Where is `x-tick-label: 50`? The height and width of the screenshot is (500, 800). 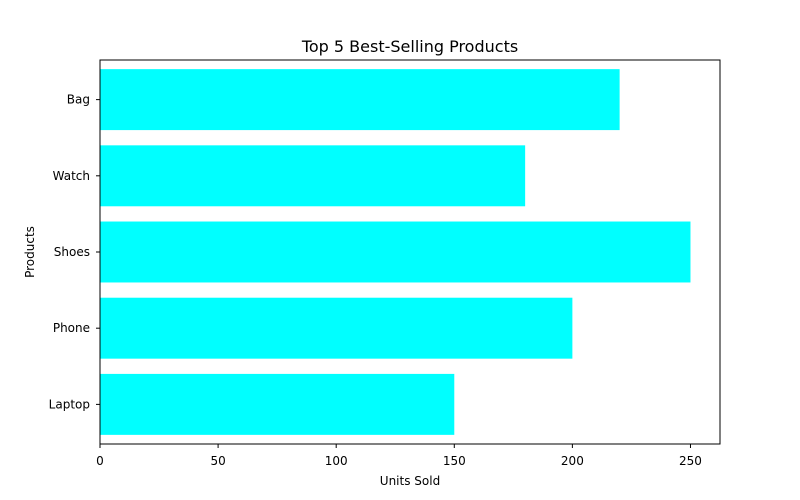
x-tick-label: 50 is located at coordinates (217, 461).